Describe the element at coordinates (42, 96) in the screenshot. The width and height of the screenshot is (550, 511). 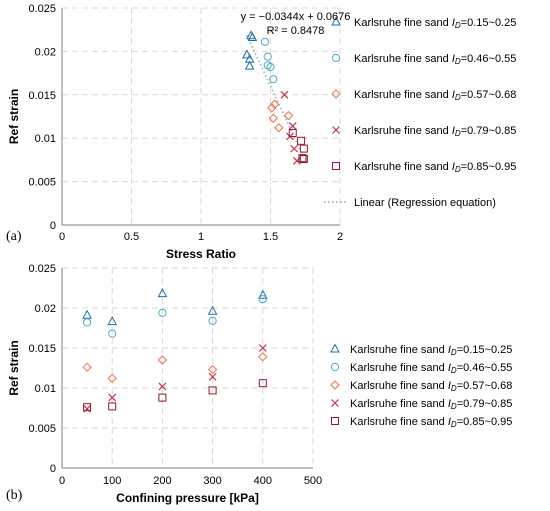
I see `y-tick-label: 0.015` at that location.